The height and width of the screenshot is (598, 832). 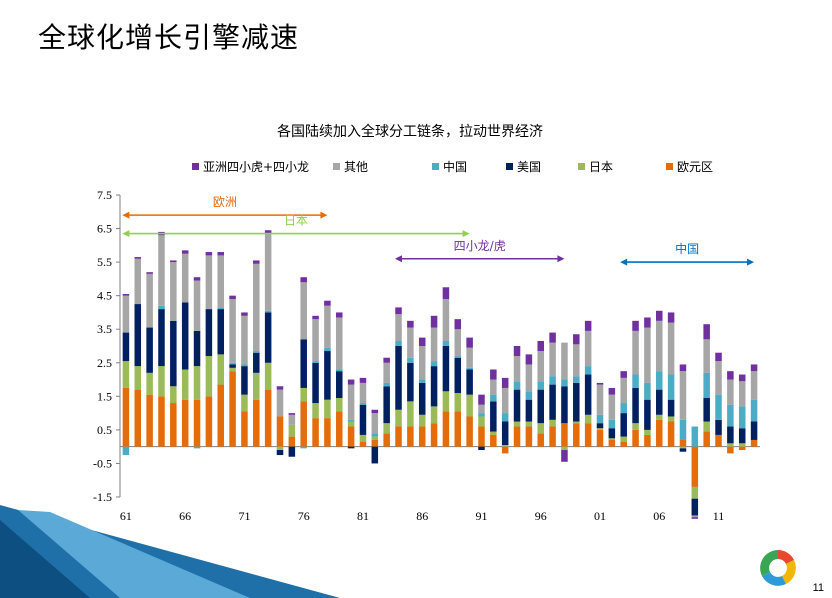 What do you see at coordinates (687, 248) in the screenshot?
I see `annotation-label: 中国` at bounding box center [687, 248].